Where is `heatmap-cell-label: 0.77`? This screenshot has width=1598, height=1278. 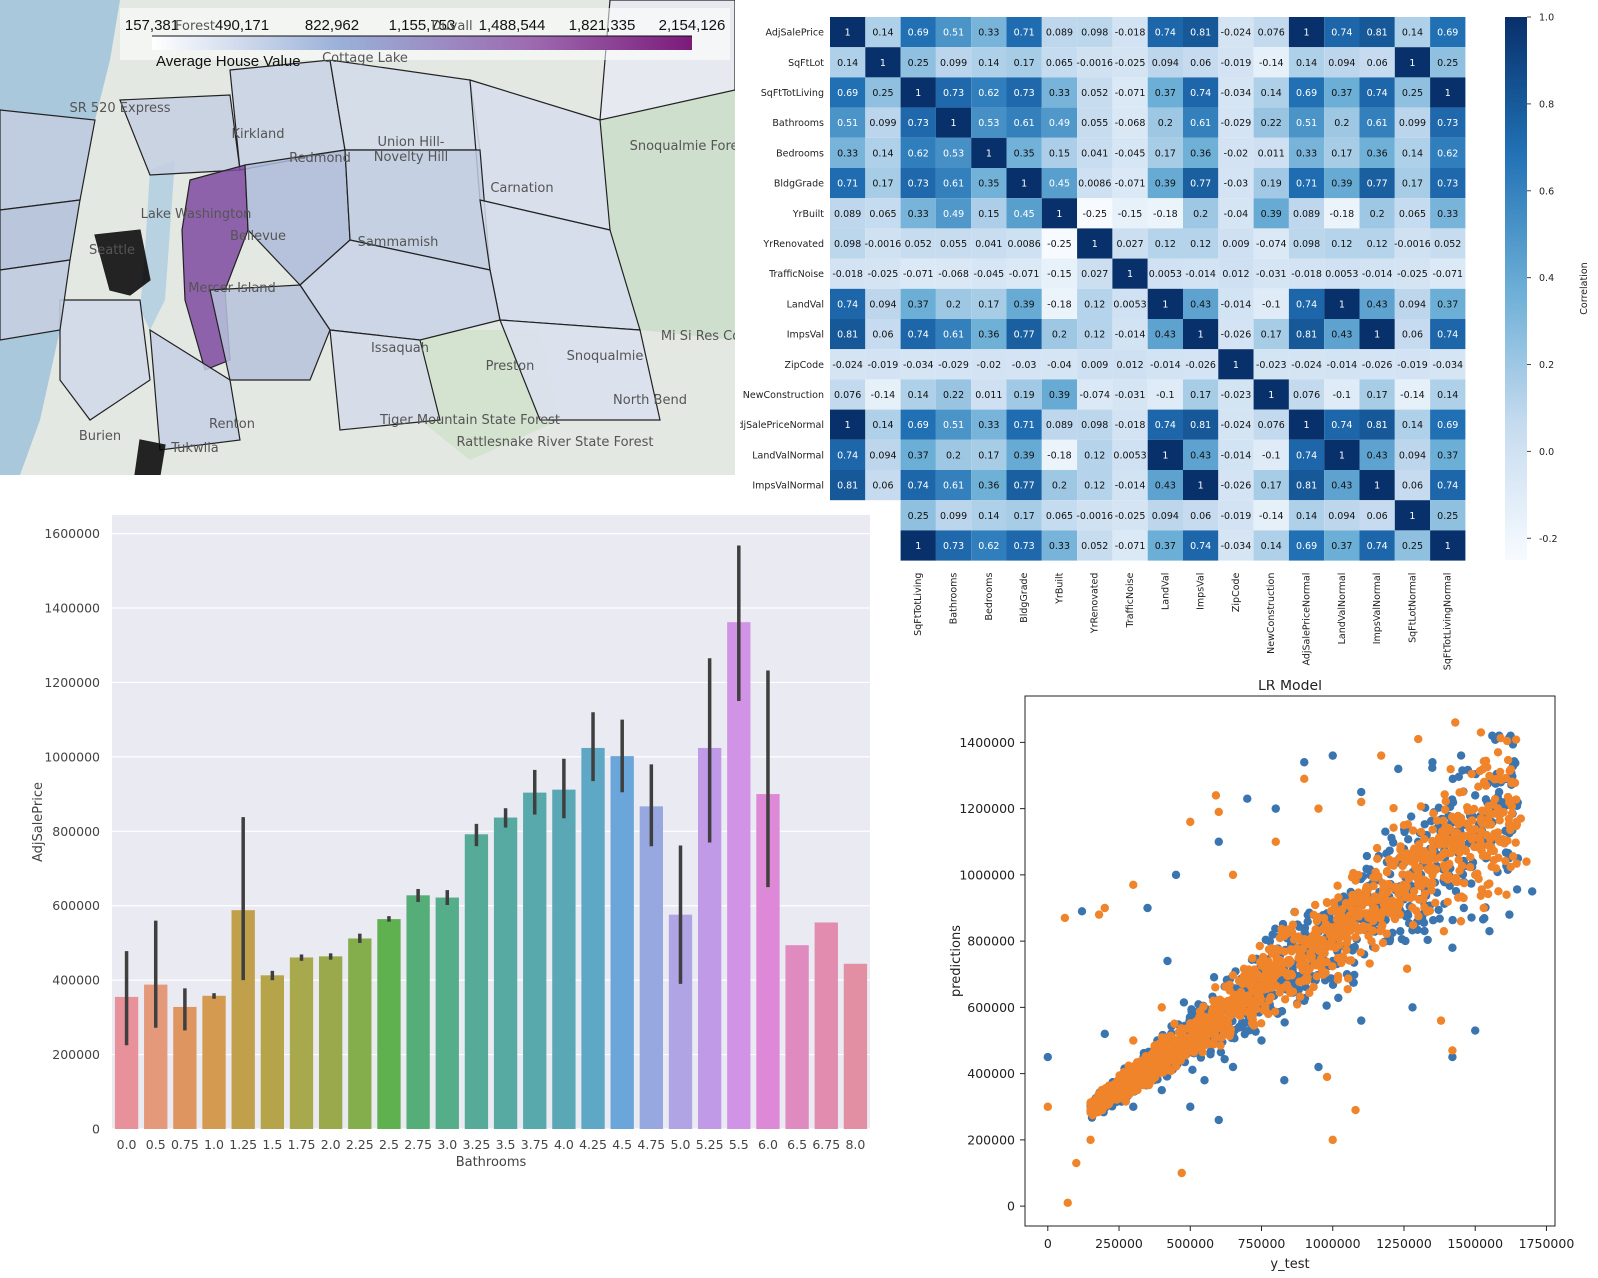
heatmap-cell-label: 0.77 is located at coordinates (1200, 184).